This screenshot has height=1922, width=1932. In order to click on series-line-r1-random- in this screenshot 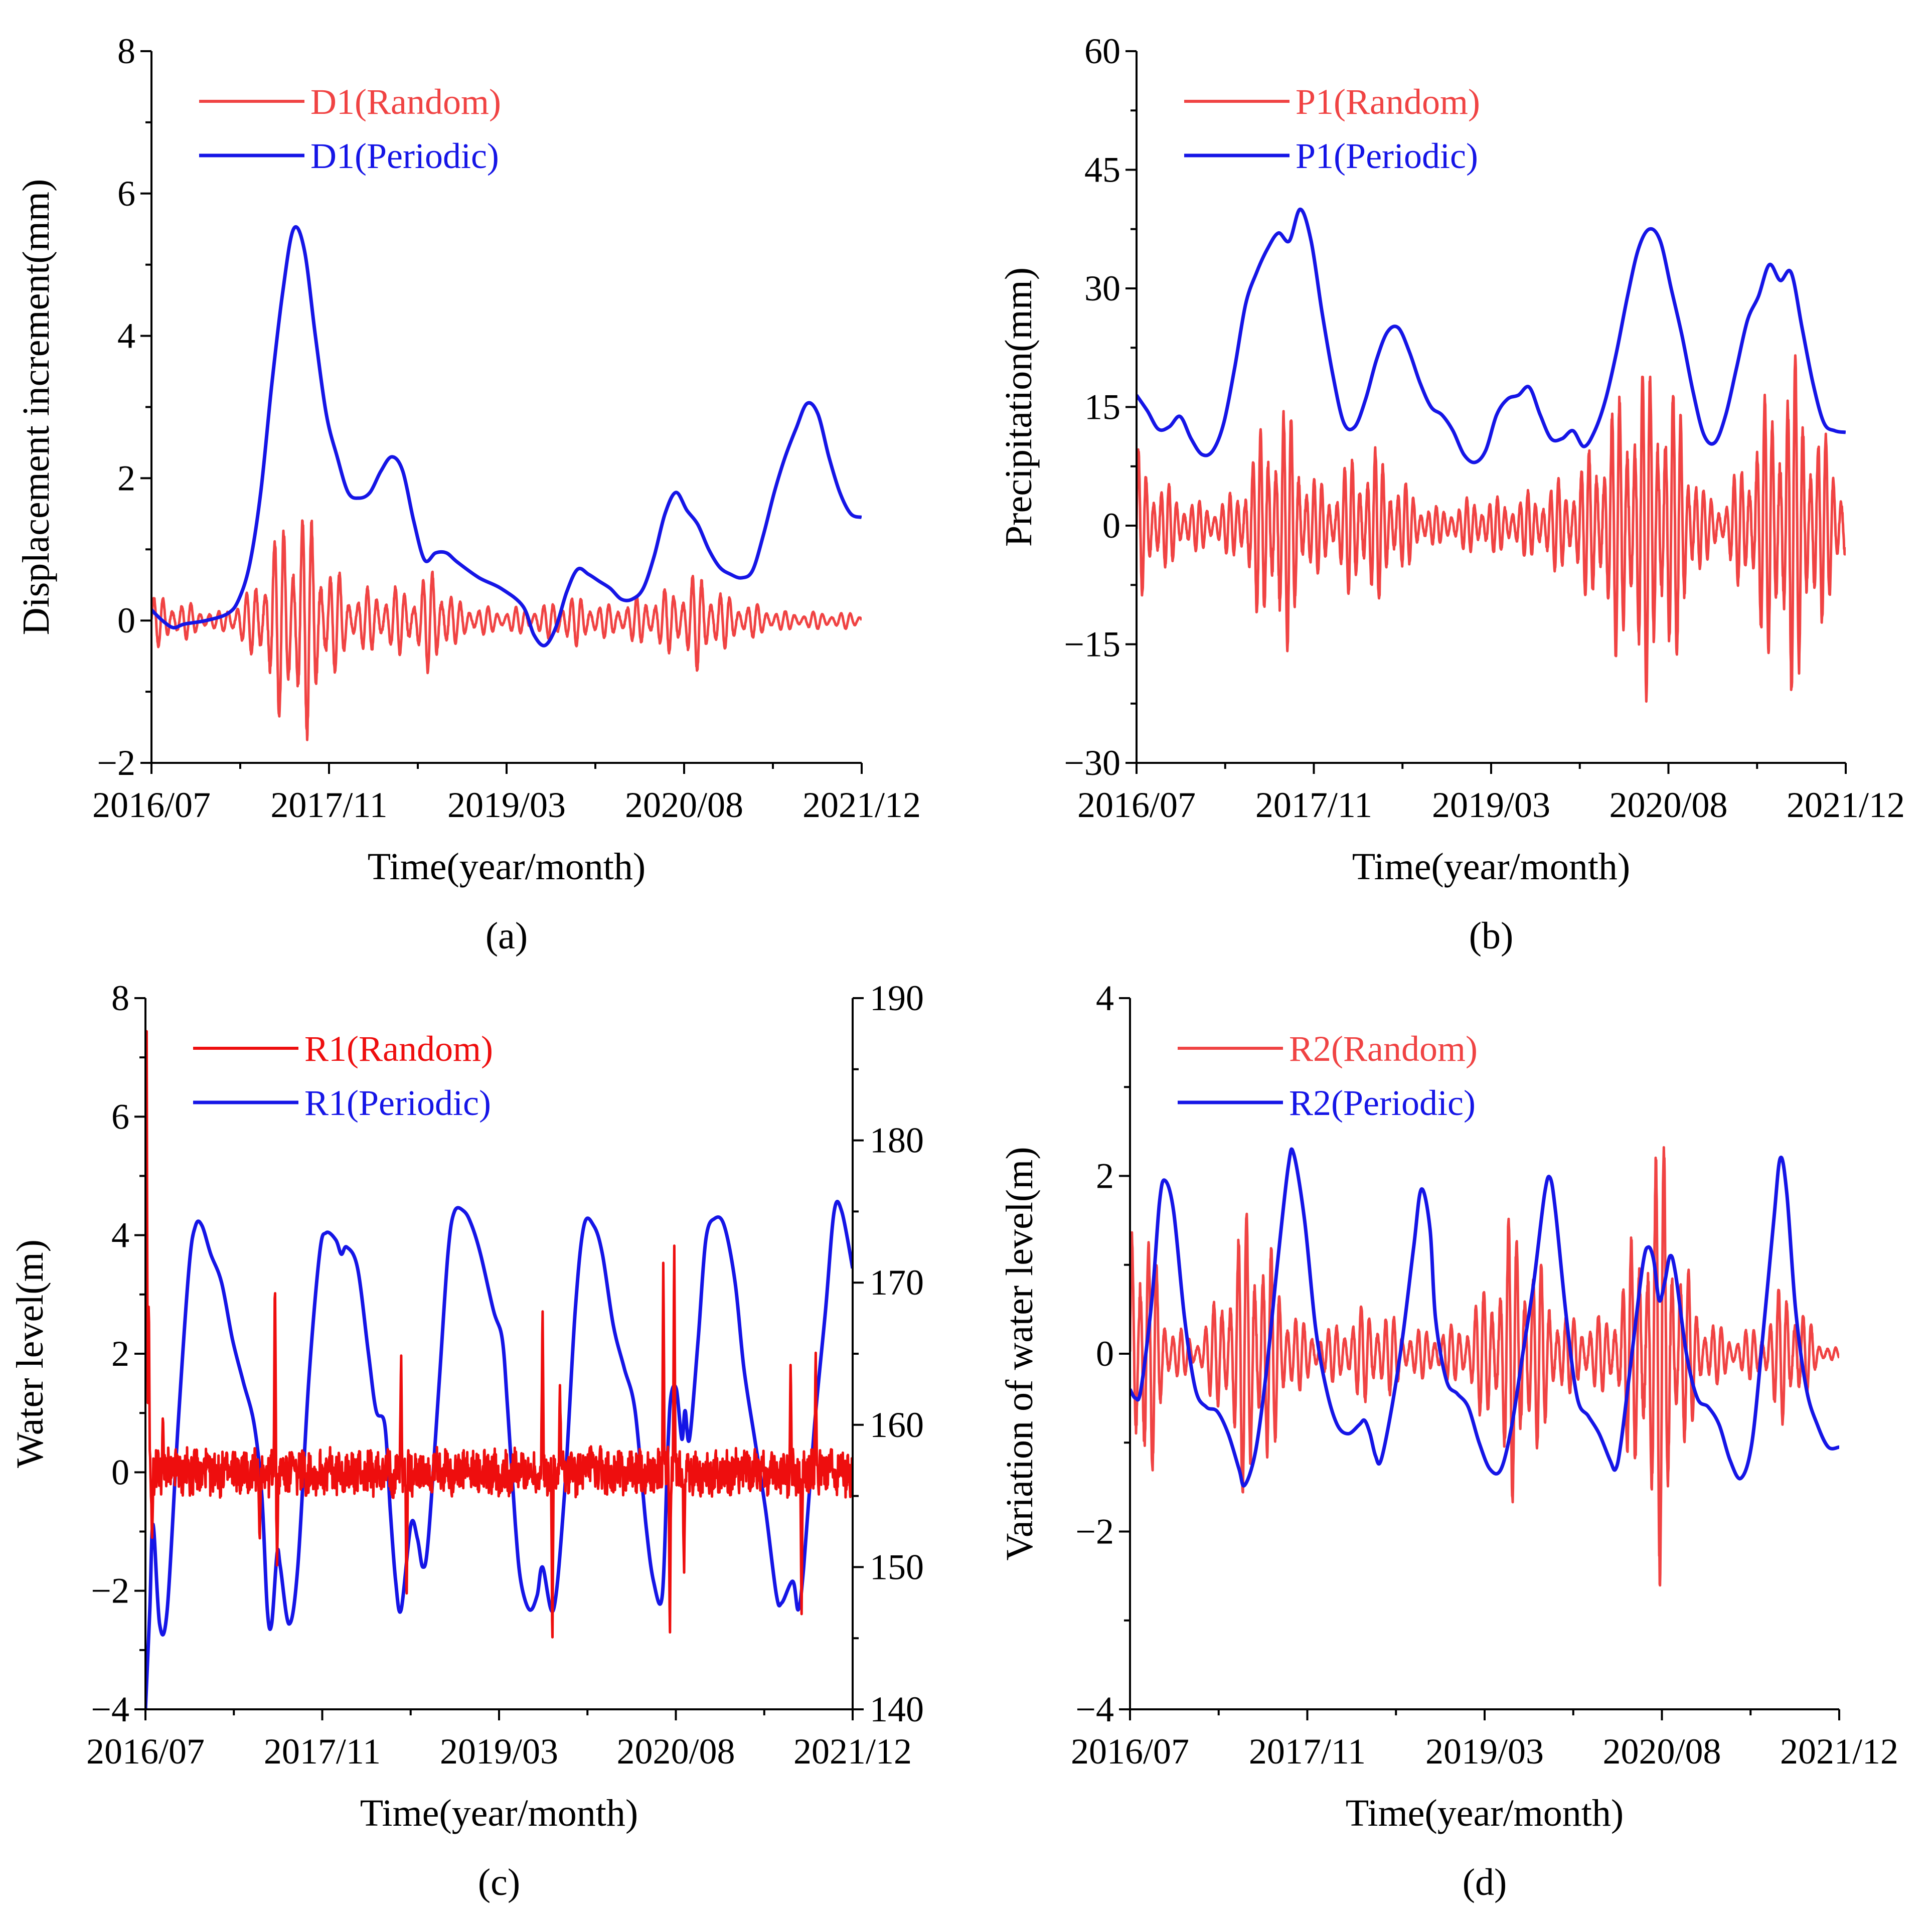, I will do `click(499, 1334)`.